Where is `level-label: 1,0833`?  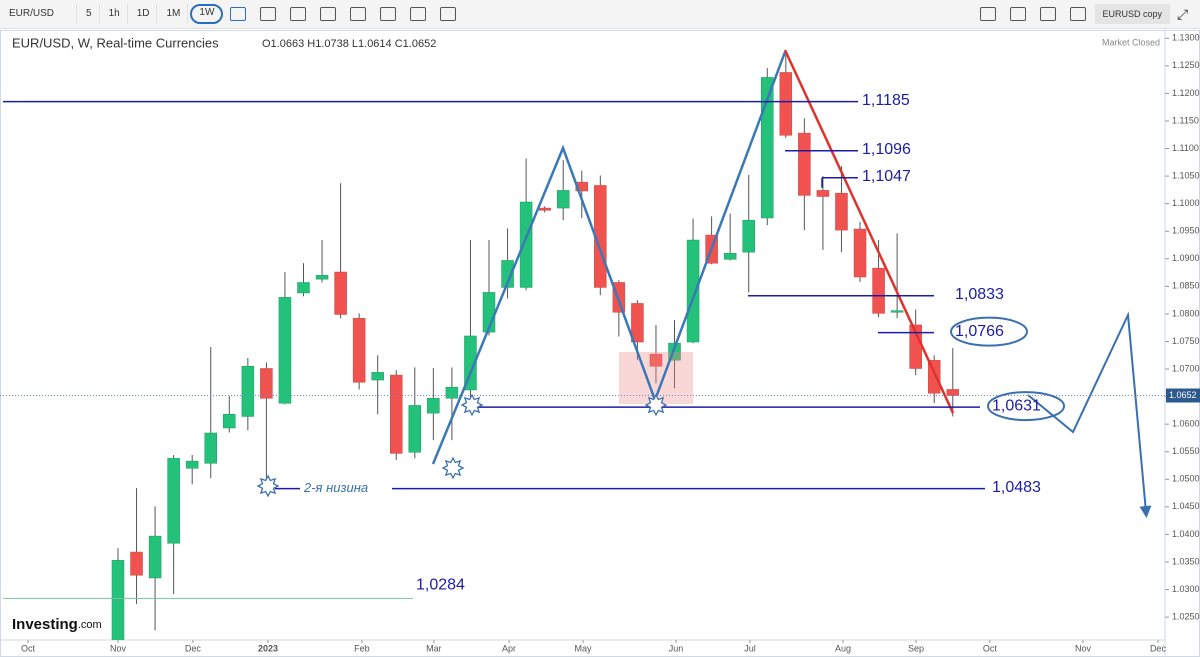
level-label: 1,0833 is located at coordinates (979, 294).